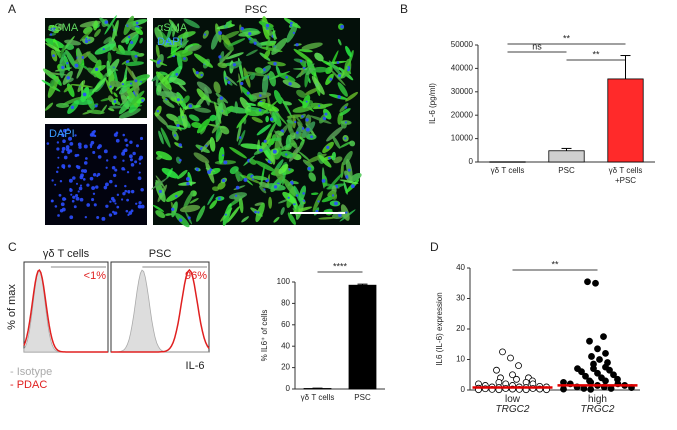 The image size is (677, 430). I want to click on stain-label: αSMA, so click(63, 28).